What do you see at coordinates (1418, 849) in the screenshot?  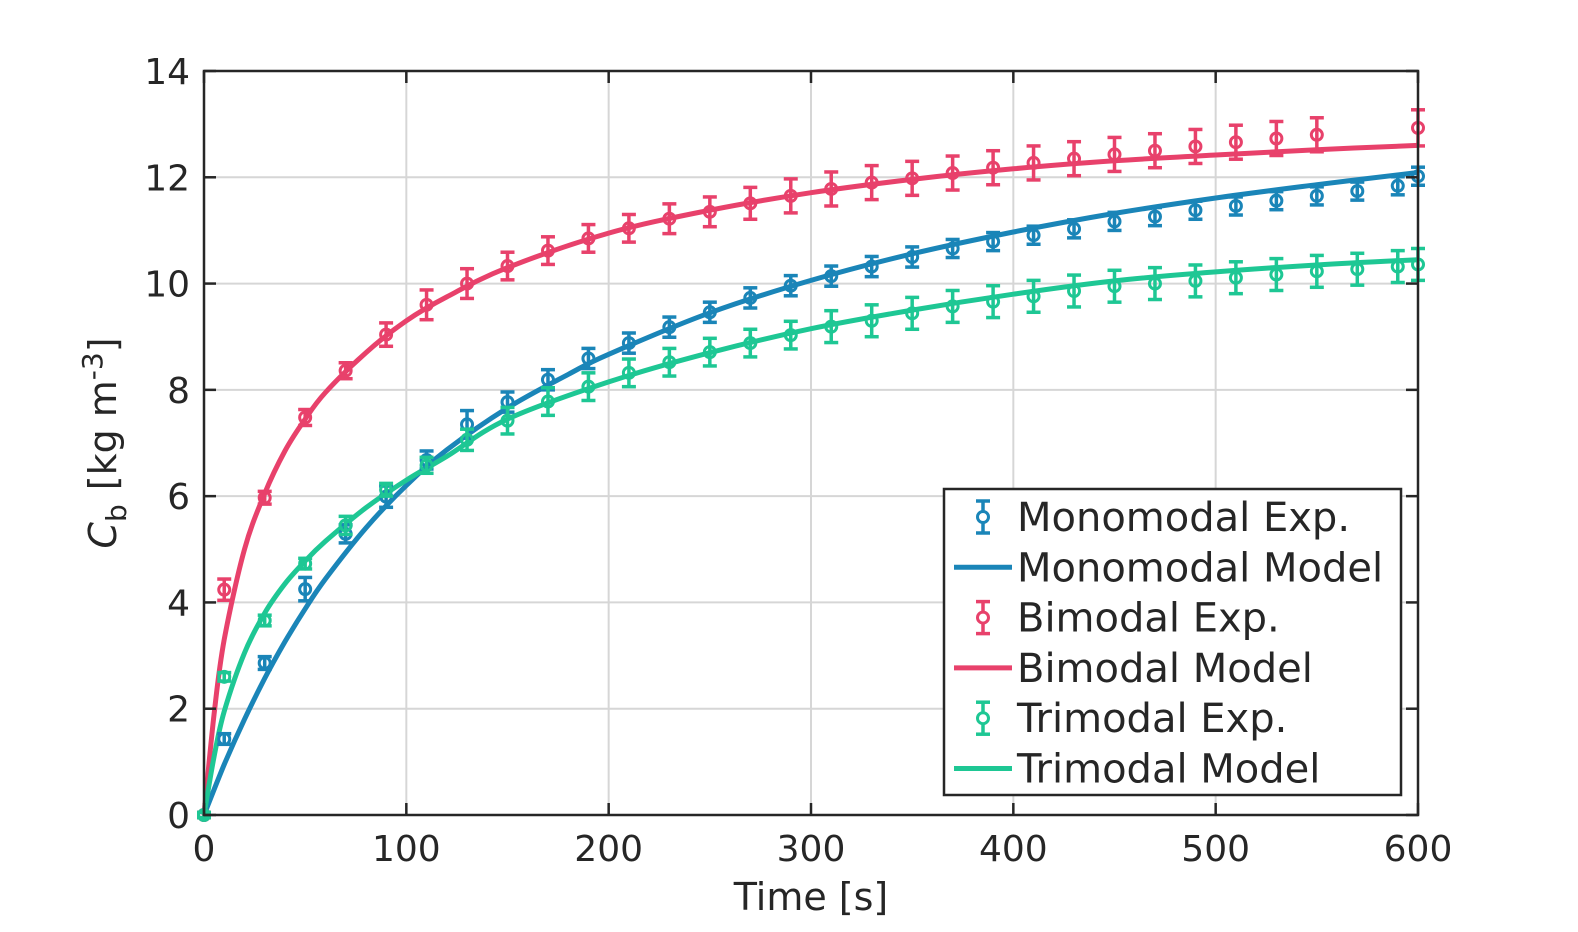 I see `x-tick-label: 600` at bounding box center [1418, 849].